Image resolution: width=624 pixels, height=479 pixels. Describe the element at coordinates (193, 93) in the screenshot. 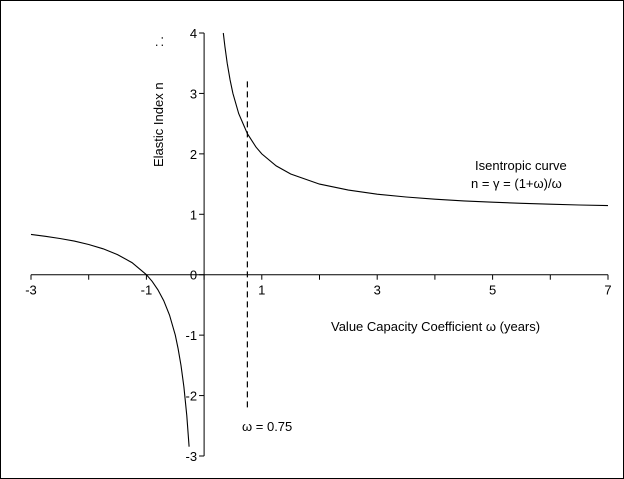

I see `y-tick-label: 3` at that location.